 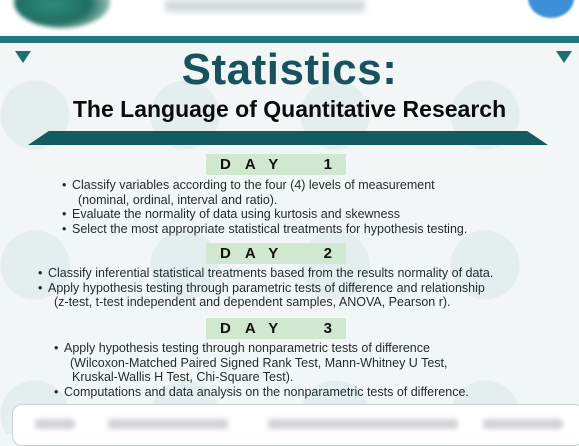 I want to click on logo-circle, so click(x=551, y=9).